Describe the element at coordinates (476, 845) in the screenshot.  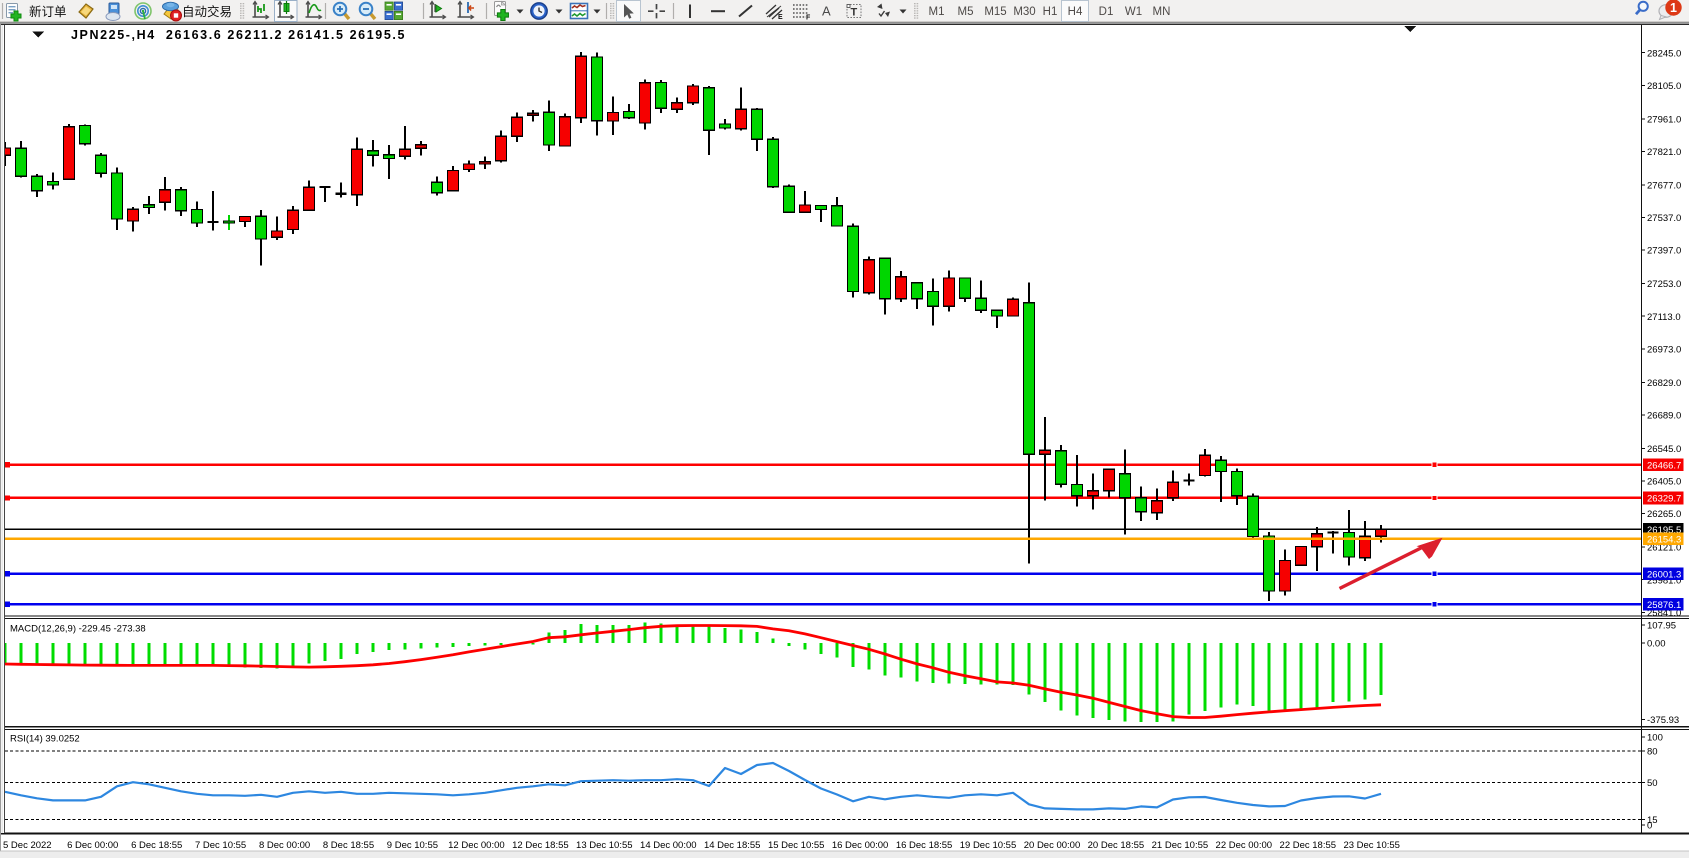
I see `svg-text: 12 Dec 00:00` at that location.